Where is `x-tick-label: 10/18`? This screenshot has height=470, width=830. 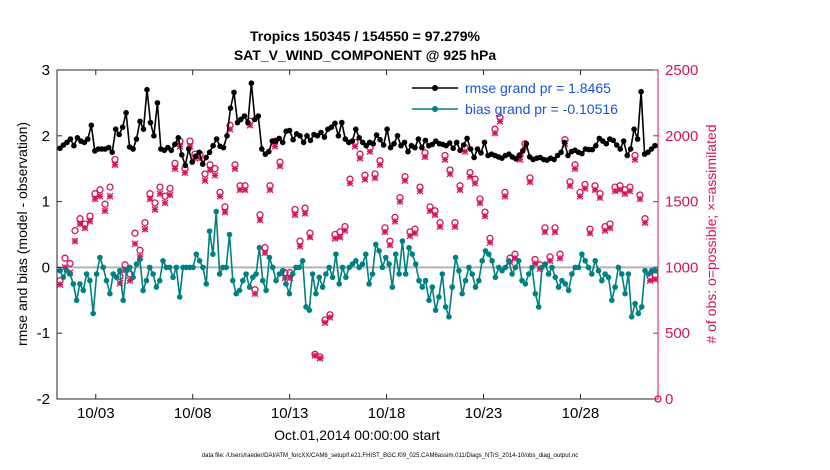 x-tick-label: 10/18 is located at coordinates (387, 413).